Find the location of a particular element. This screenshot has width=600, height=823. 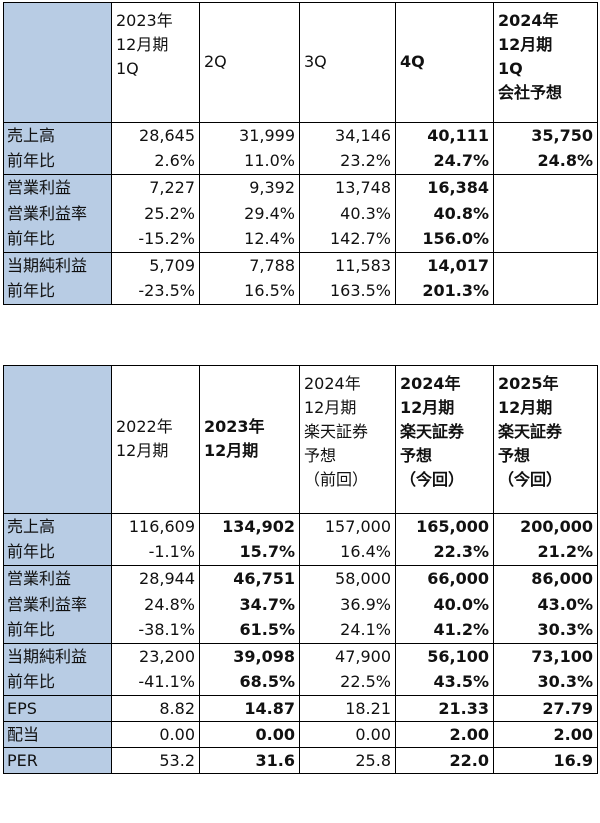

table1-header-2024-1q-forecast: 2024年 12月期 1Q 会社予想 is located at coordinates (545, 62).